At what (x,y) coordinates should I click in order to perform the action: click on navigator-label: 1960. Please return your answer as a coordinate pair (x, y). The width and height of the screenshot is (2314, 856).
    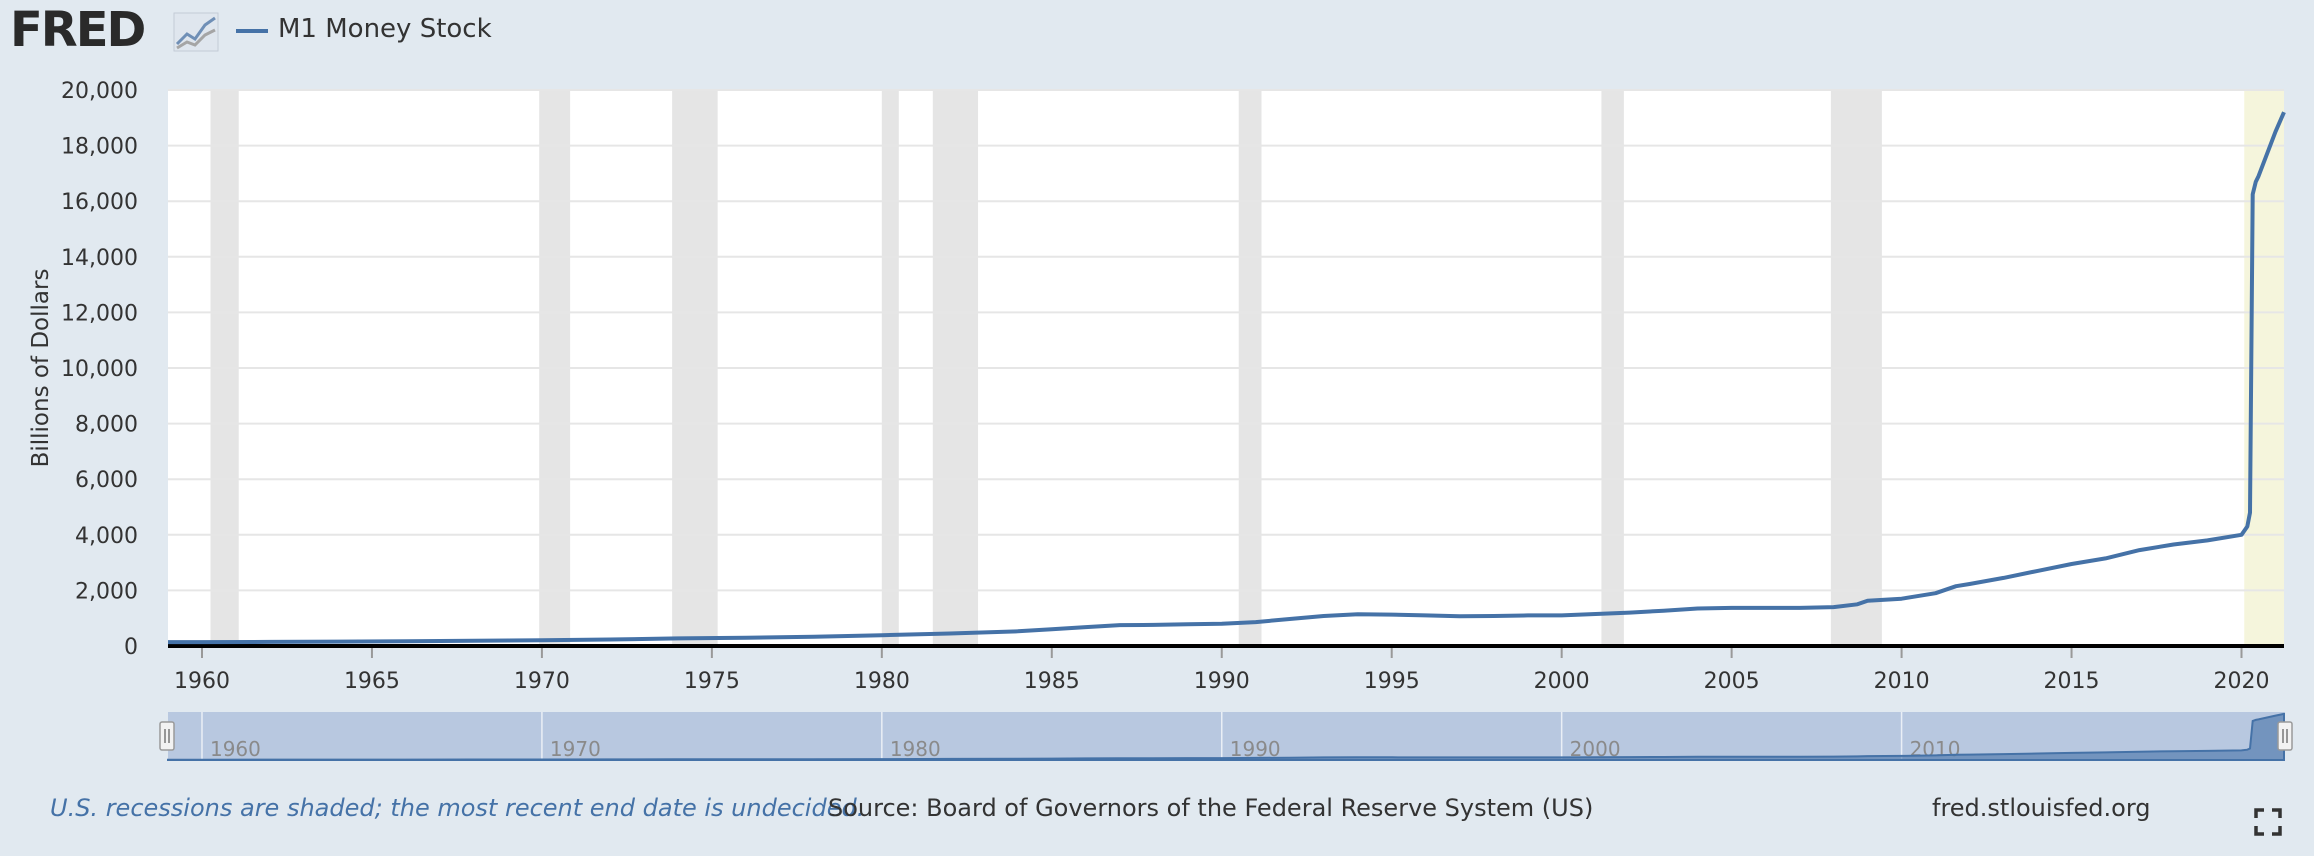
    Looking at the image, I should click on (235, 749).